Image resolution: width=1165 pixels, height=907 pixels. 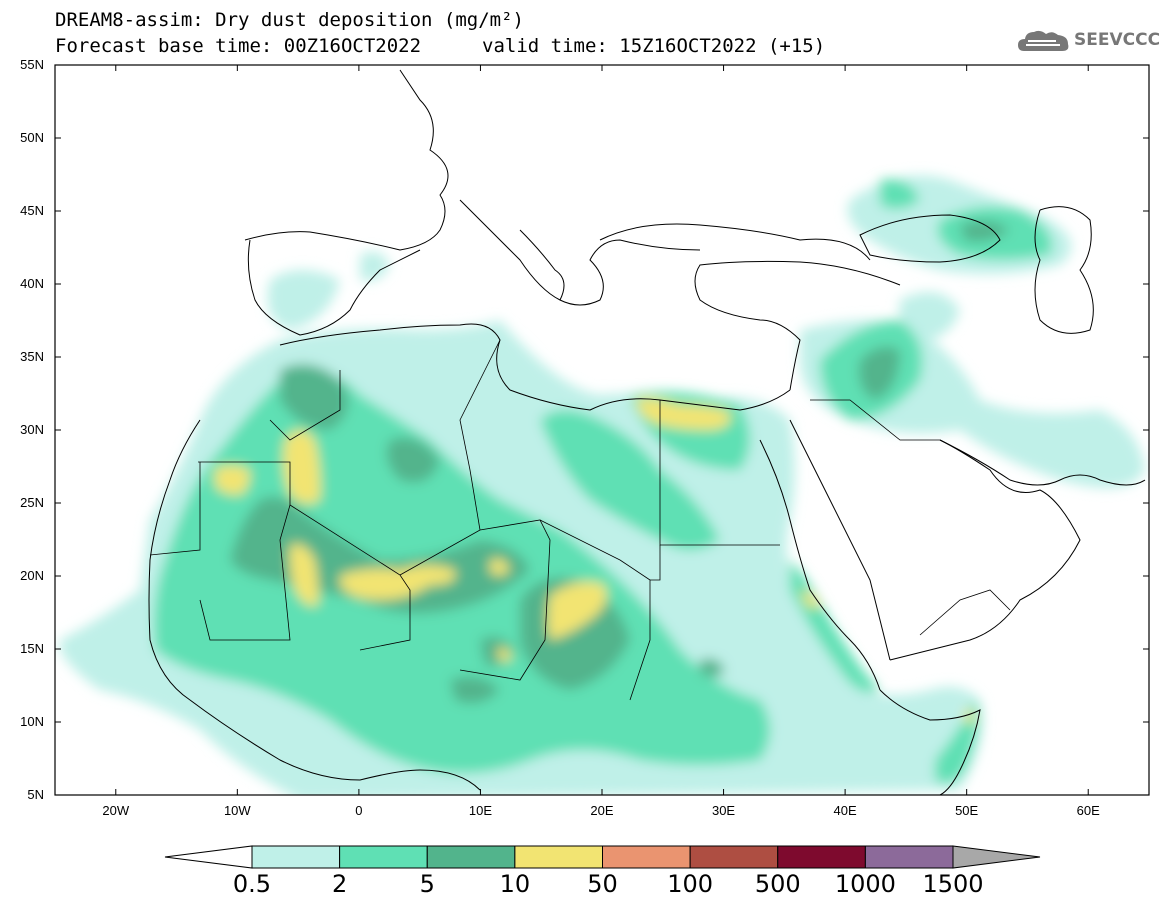 I want to click on colorbar-label: 100, so click(x=690, y=884).